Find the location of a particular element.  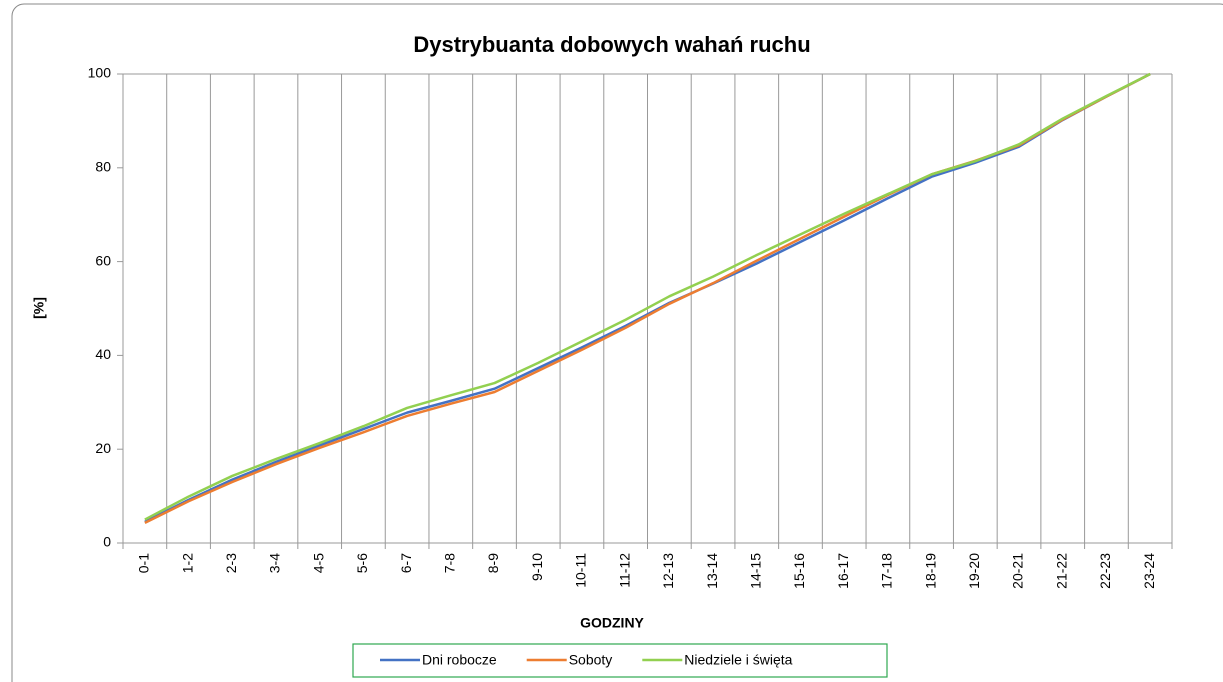

x-tick-label: 23-24 is located at coordinates (1149, 571).